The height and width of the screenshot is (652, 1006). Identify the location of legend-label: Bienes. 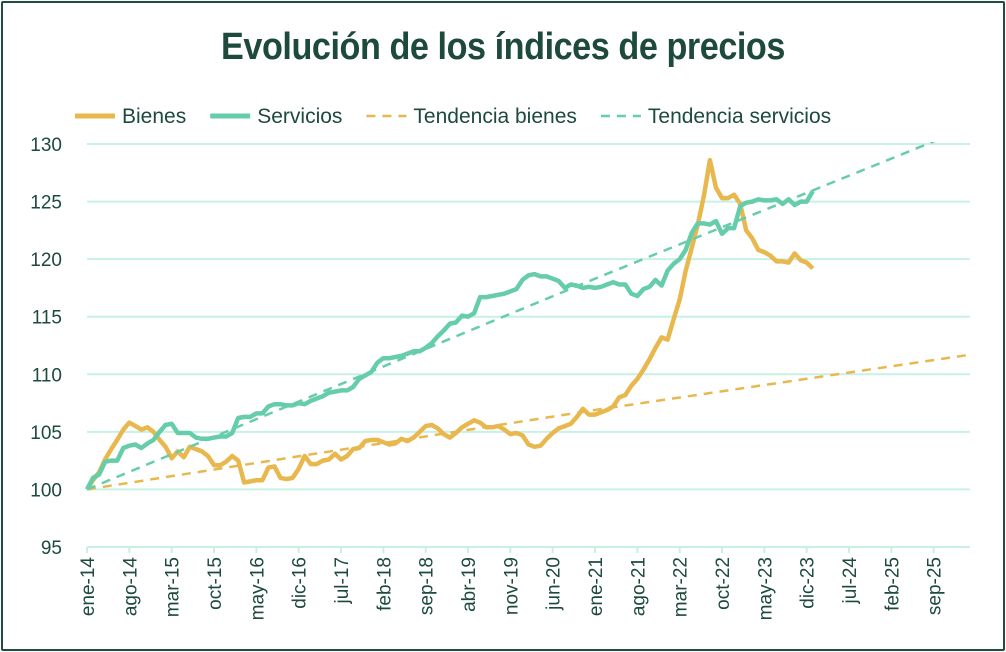
(154, 116).